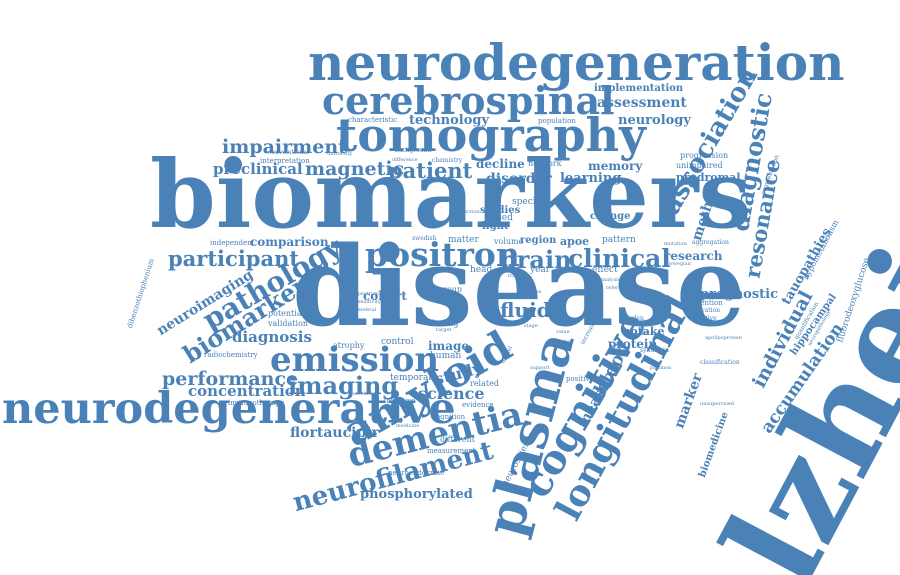  What do you see at coordinates (349, 345) in the screenshot?
I see `word-atrophy: atrophy` at bounding box center [349, 345].